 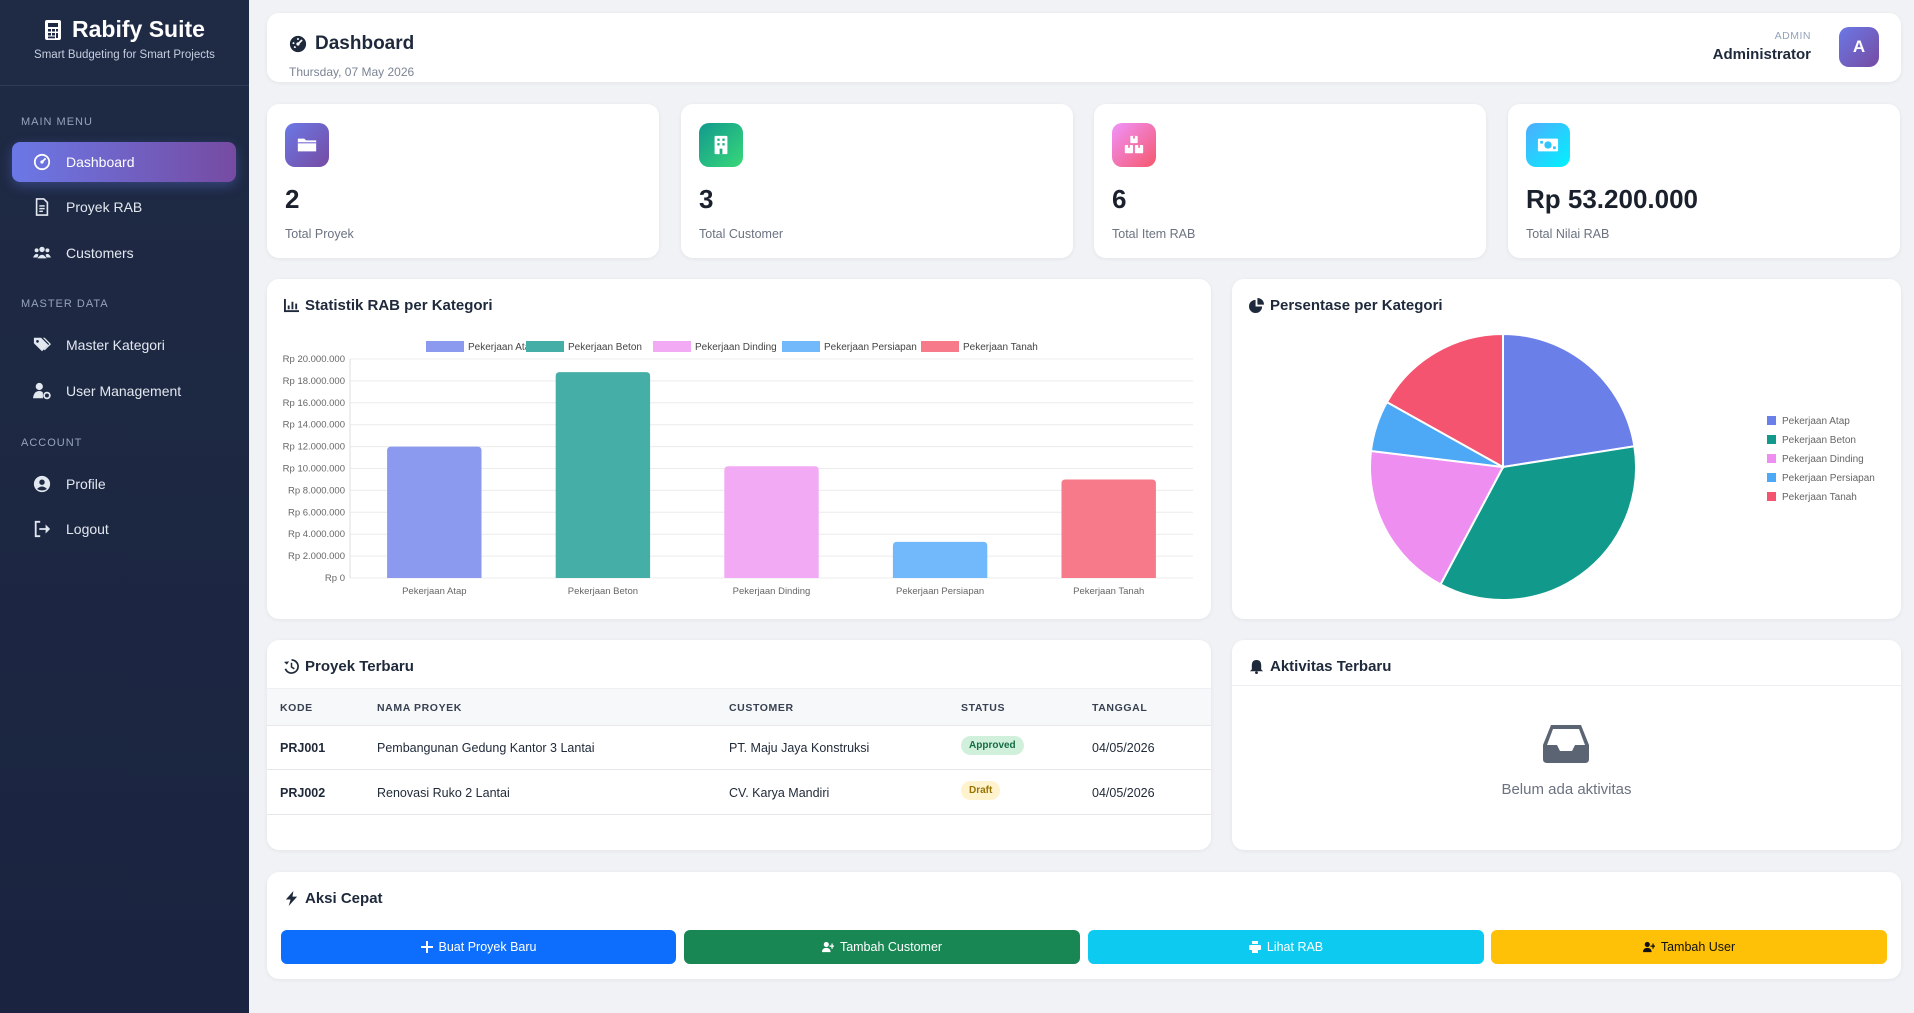 What do you see at coordinates (100, 253) in the screenshot?
I see `sidebar-item-label: Customers` at bounding box center [100, 253].